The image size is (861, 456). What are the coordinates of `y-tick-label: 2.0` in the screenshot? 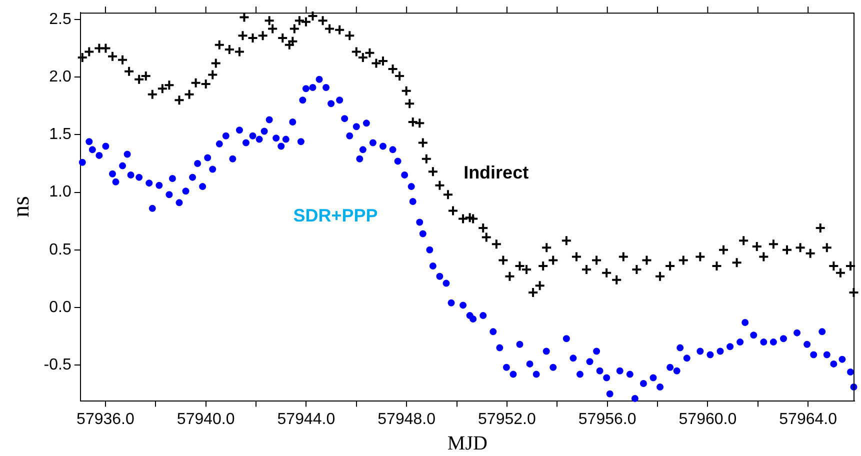 It's located at (60, 77).